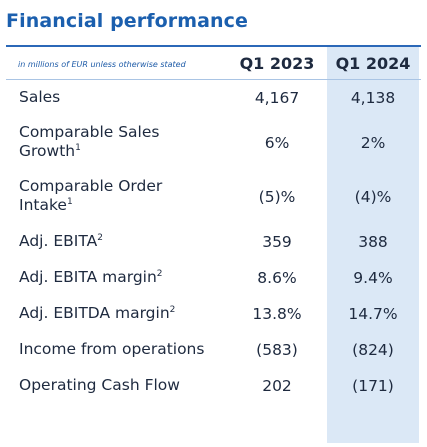 This screenshot has width=427, height=447. What do you see at coordinates (373, 98) in the screenshot?
I see `value-q1-2024: 4,138` at bounding box center [373, 98].